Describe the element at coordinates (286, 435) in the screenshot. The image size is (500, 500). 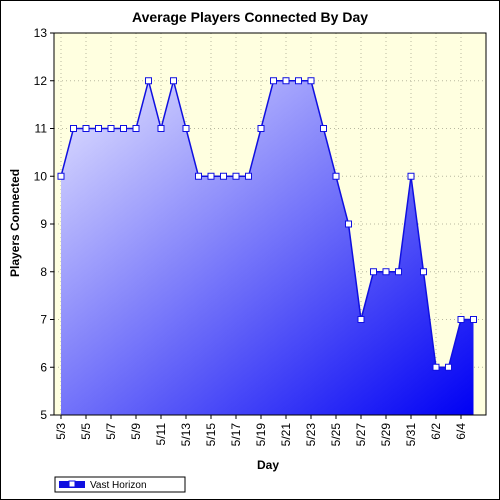
I see `x-tick-label: 5/21` at that location.